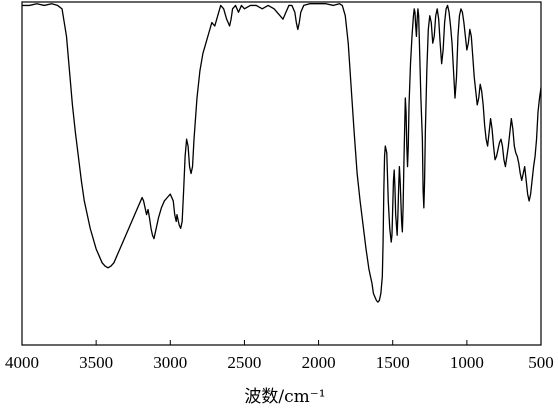  Describe the element at coordinates (284, 397) in the screenshot. I see `x-axis-title: 波数/cm⁻¹` at that location.